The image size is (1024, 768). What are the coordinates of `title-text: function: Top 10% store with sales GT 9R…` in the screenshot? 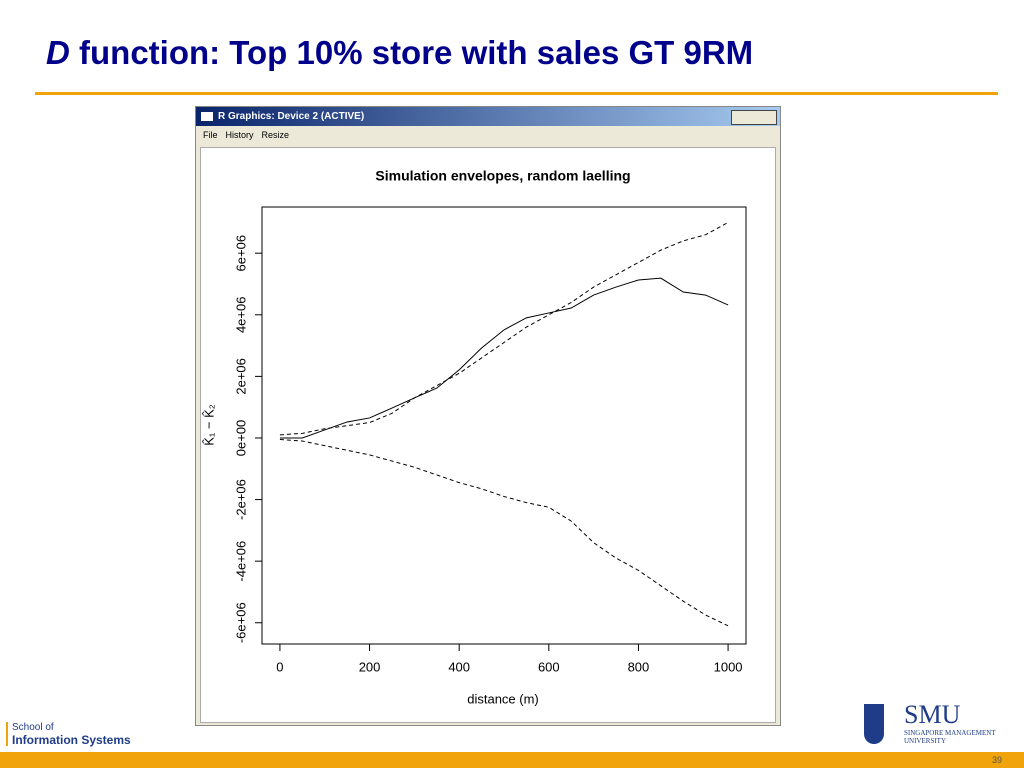 It's located at (411, 52).